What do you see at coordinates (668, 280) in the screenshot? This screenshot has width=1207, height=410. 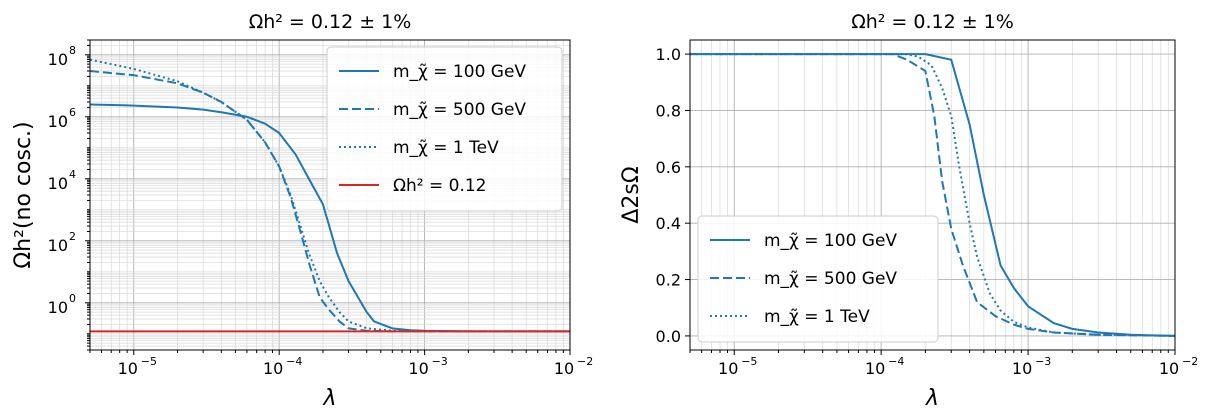 I see `y-tick-label: 0.2` at bounding box center [668, 280].